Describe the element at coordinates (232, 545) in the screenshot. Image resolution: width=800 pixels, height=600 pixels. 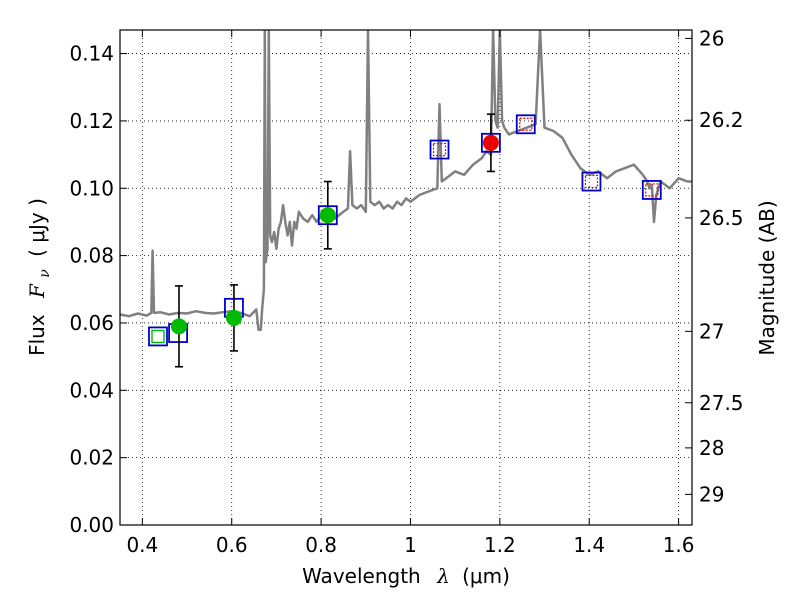
I see `x-tick-label: 0.6` at that location.